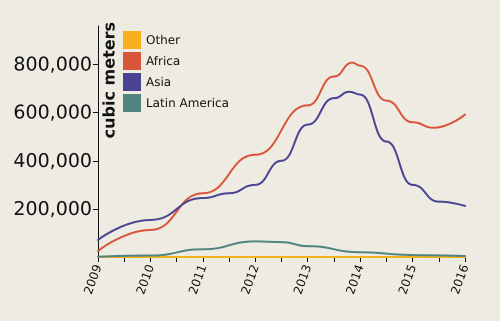 This screenshot has width=500, height=321. I want to click on line-series, so click(281, 249).